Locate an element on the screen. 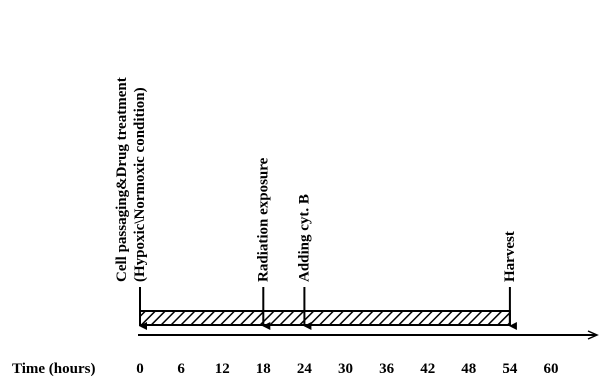 The width and height of the screenshot is (601, 379). tick-label: 12 is located at coordinates (222, 369).